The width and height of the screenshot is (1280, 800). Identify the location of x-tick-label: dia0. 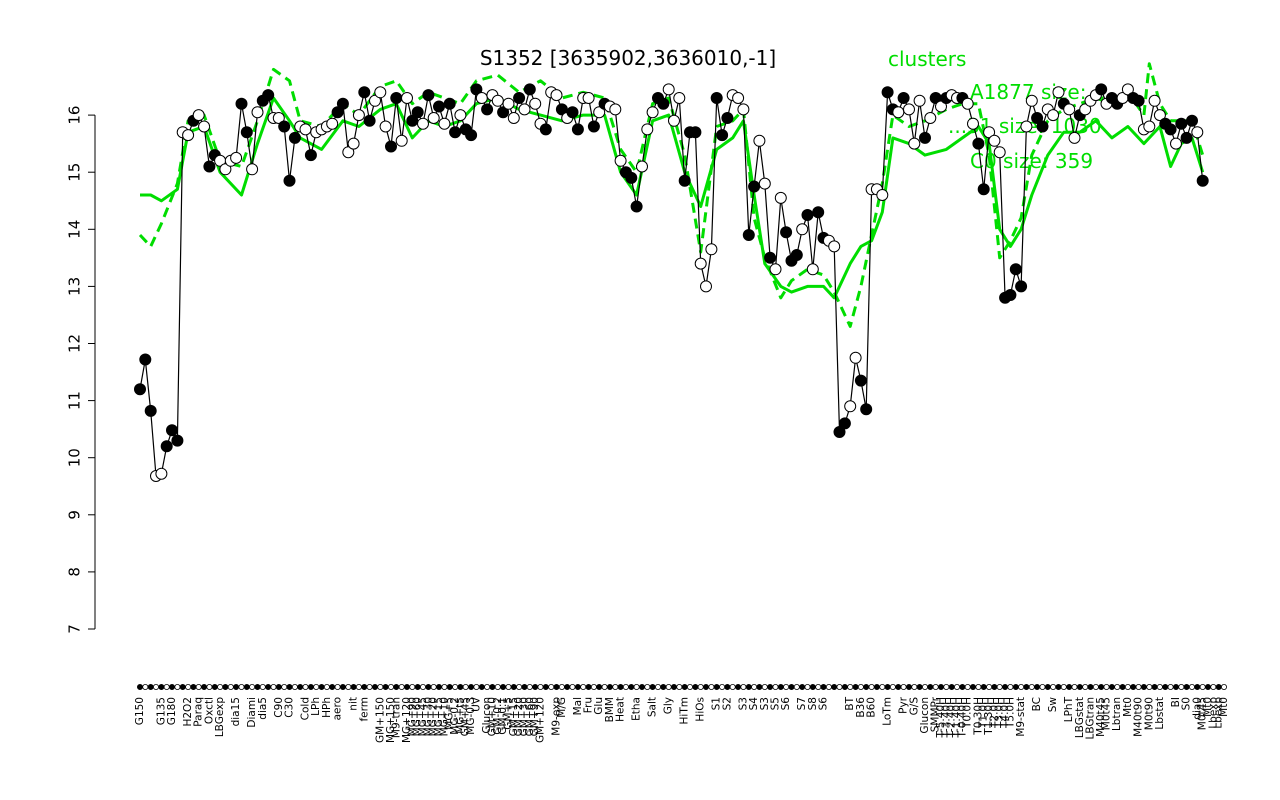
(1197, 708).